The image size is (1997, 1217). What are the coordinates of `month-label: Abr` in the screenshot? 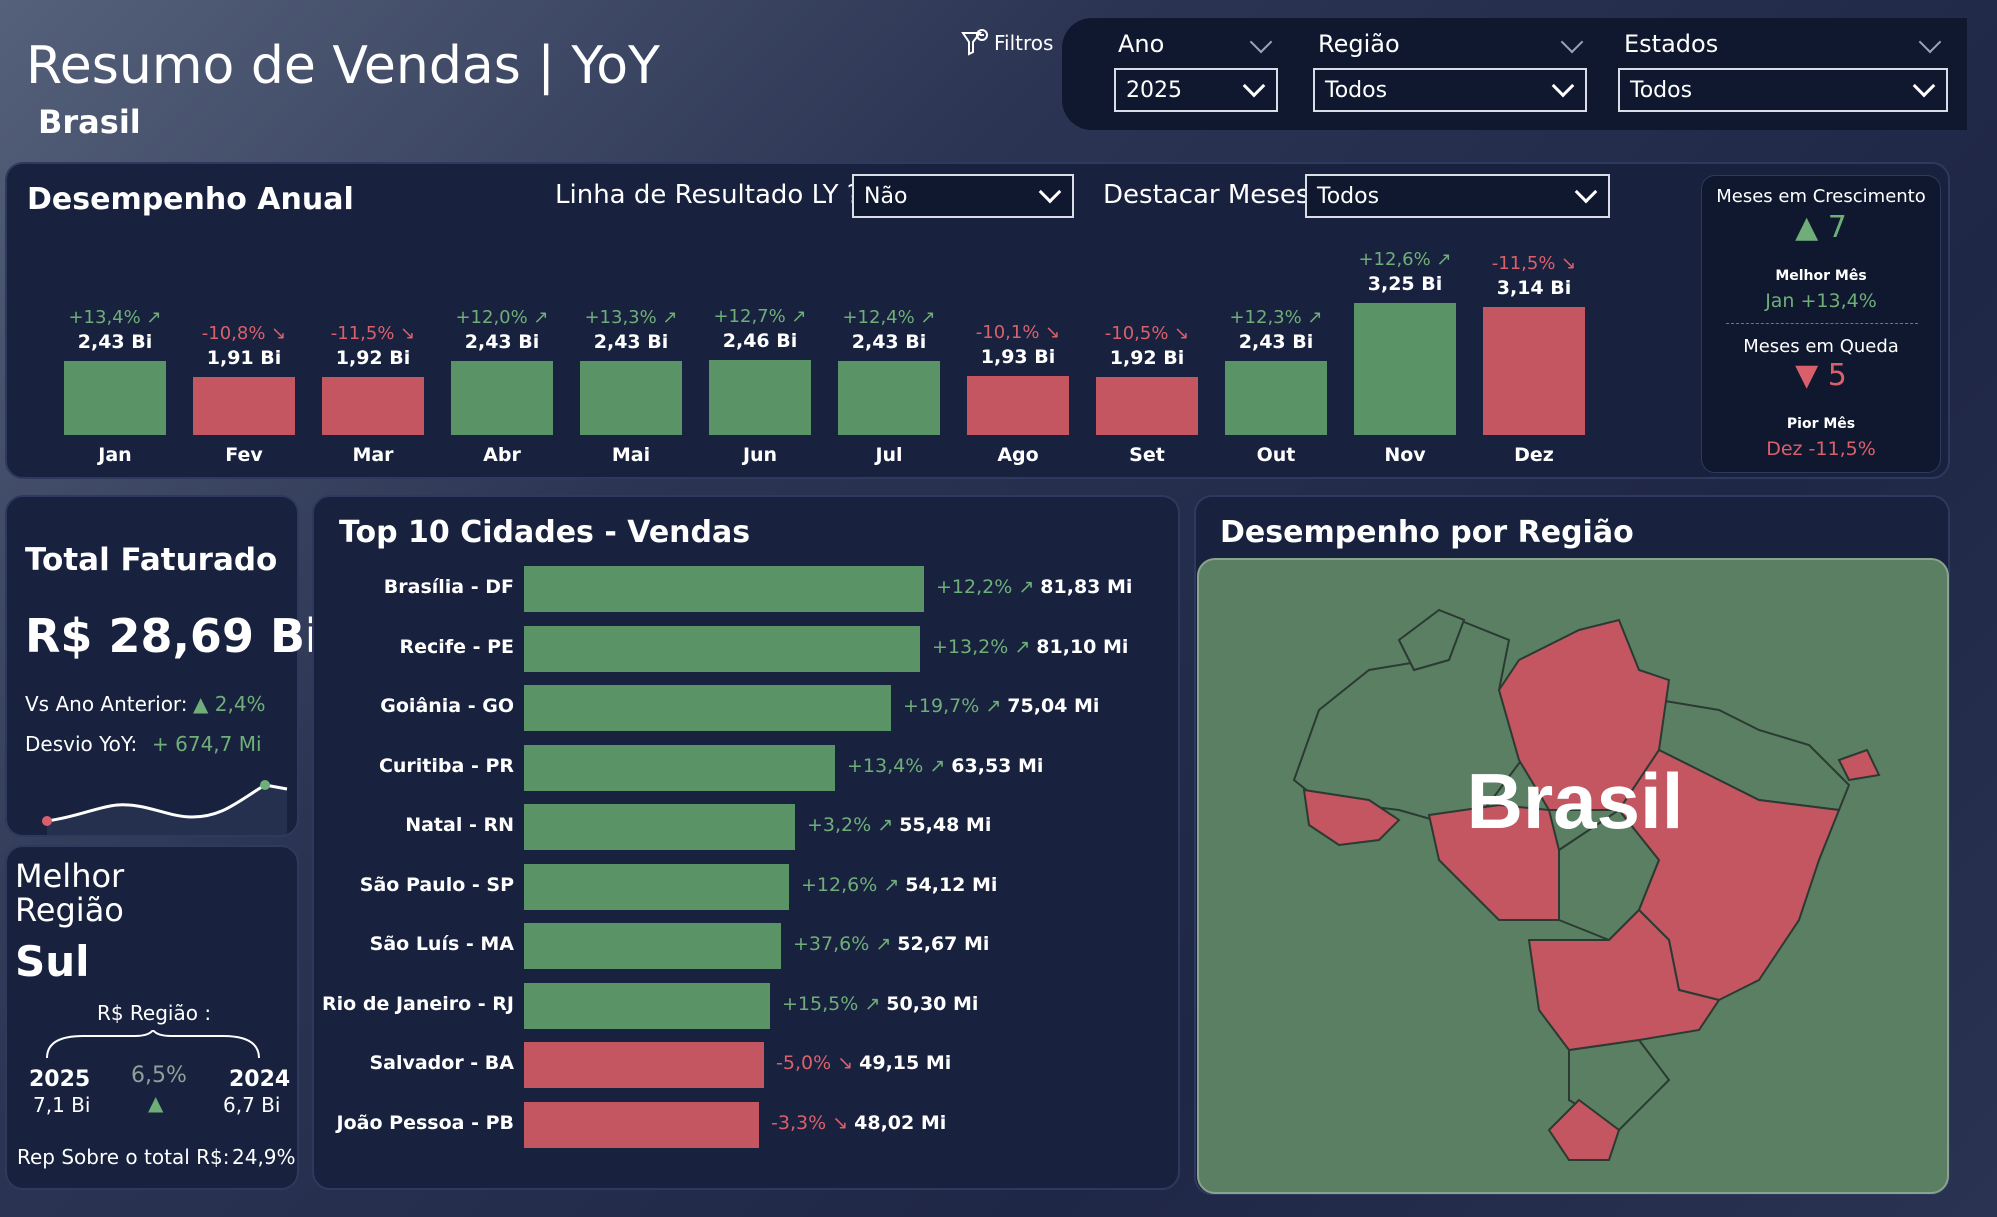 It's located at (502, 455).